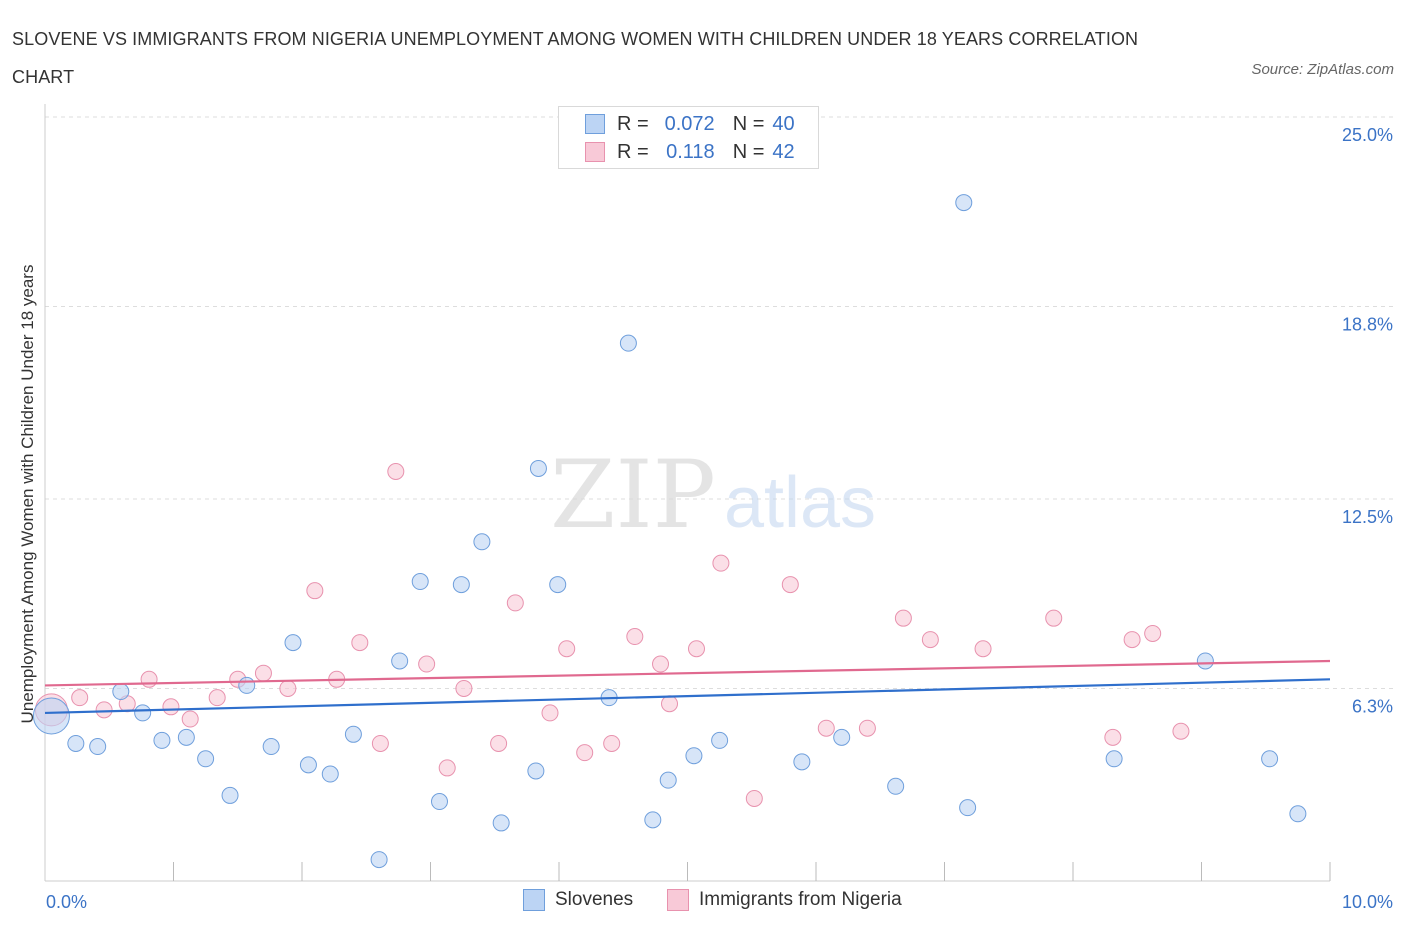  I want to click on y-tick-label: 25.0%, so click(1367, 135).